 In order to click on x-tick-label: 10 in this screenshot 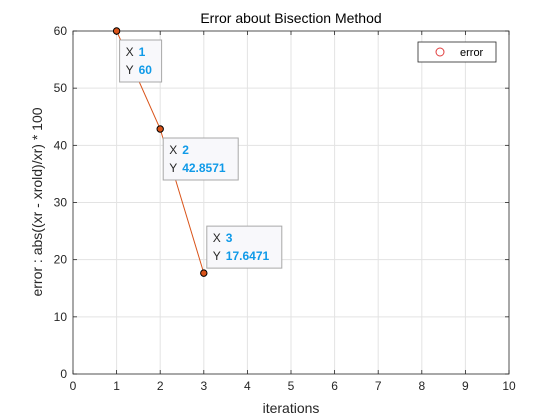, I will do `click(509, 386)`.